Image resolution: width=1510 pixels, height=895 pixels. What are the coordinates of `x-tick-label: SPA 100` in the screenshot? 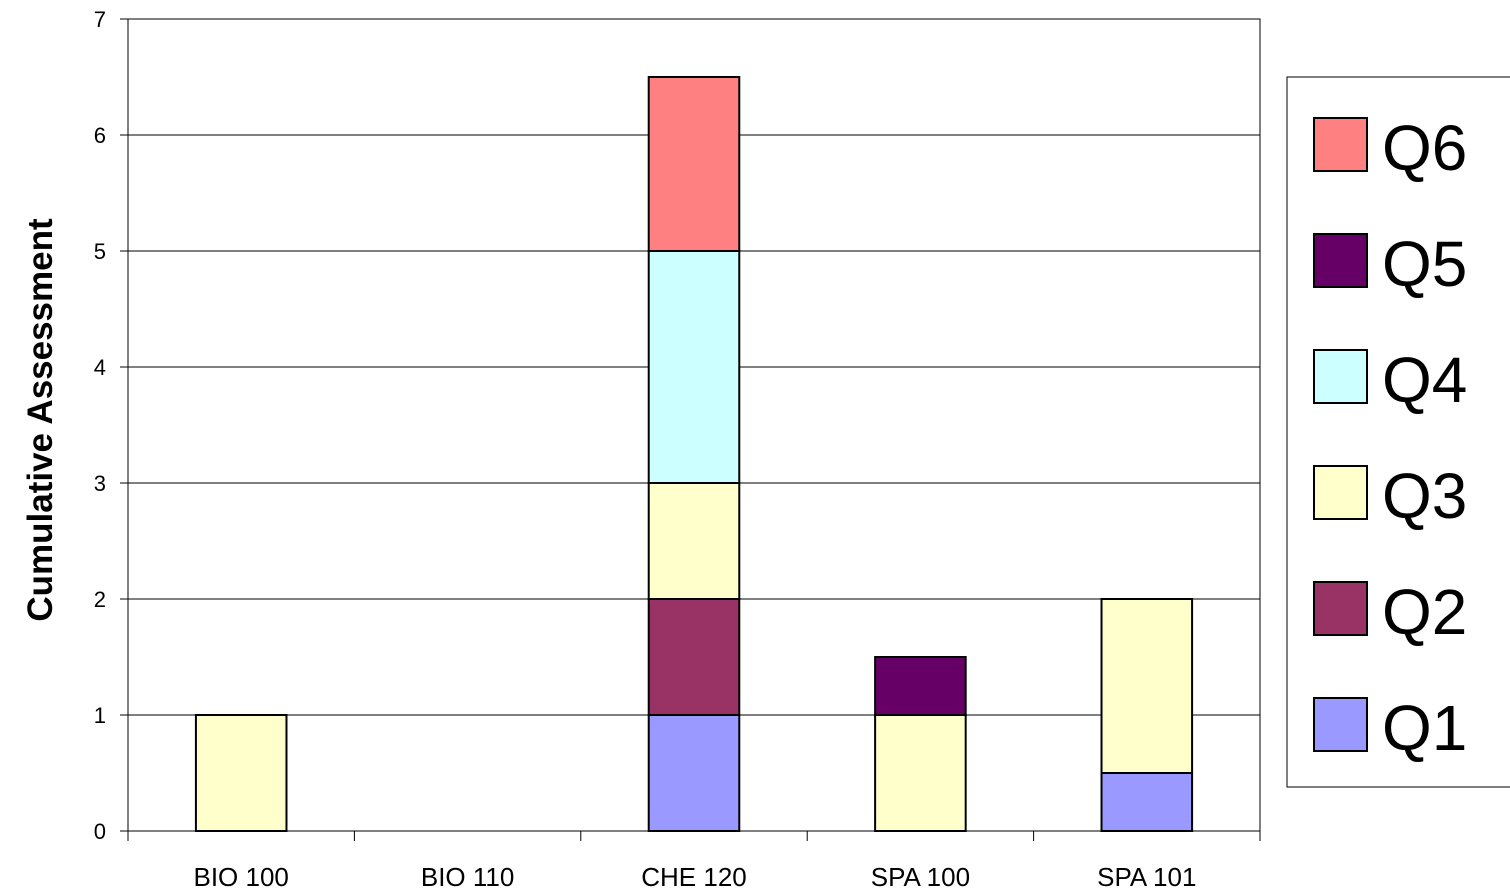 It's located at (920, 877).